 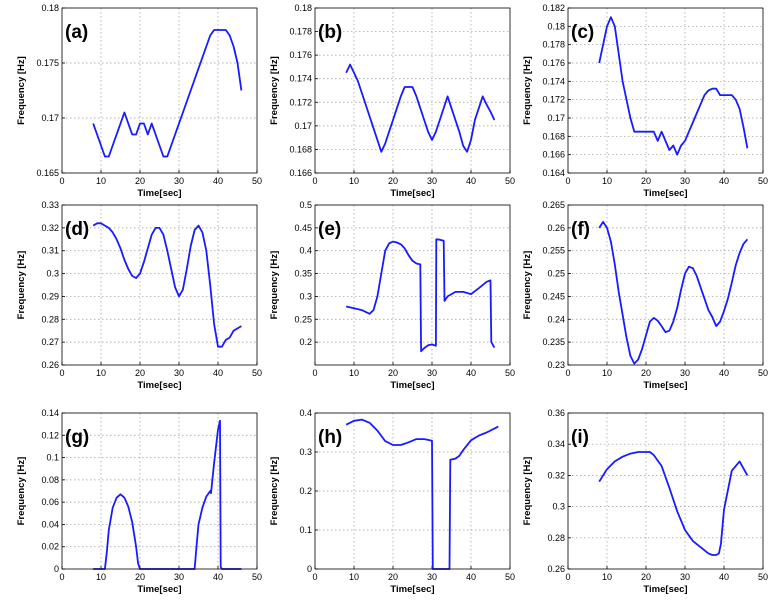 What do you see at coordinates (580, 437) in the screenshot?
I see `panel-label: (i)` at bounding box center [580, 437].